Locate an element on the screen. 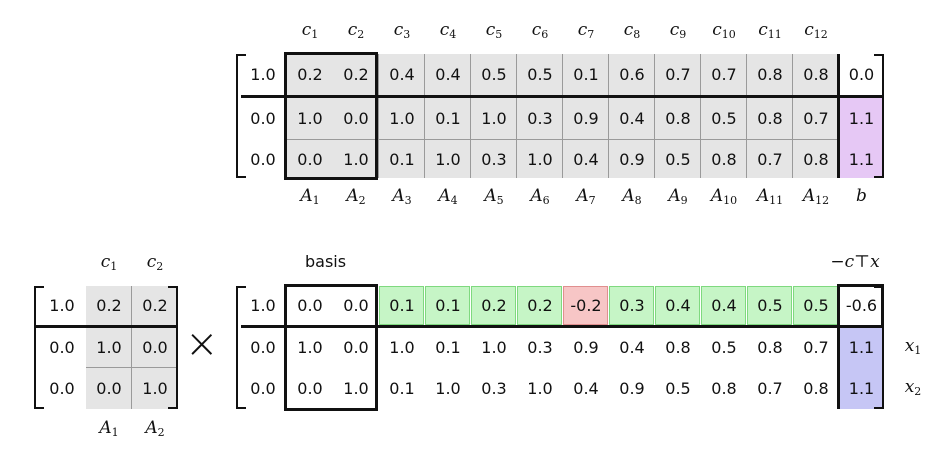 The image size is (946, 462). top-cell: 0.5 is located at coordinates (540, 74).